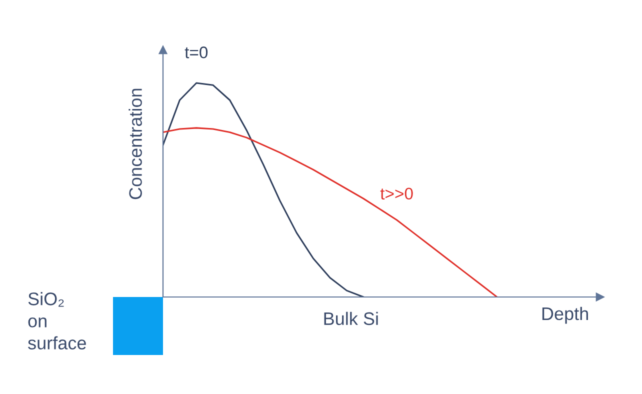 The height and width of the screenshot is (394, 642). Describe the element at coordinates (565, 315) in the screenshot. I see `x-axis-title: Depth` at that location.